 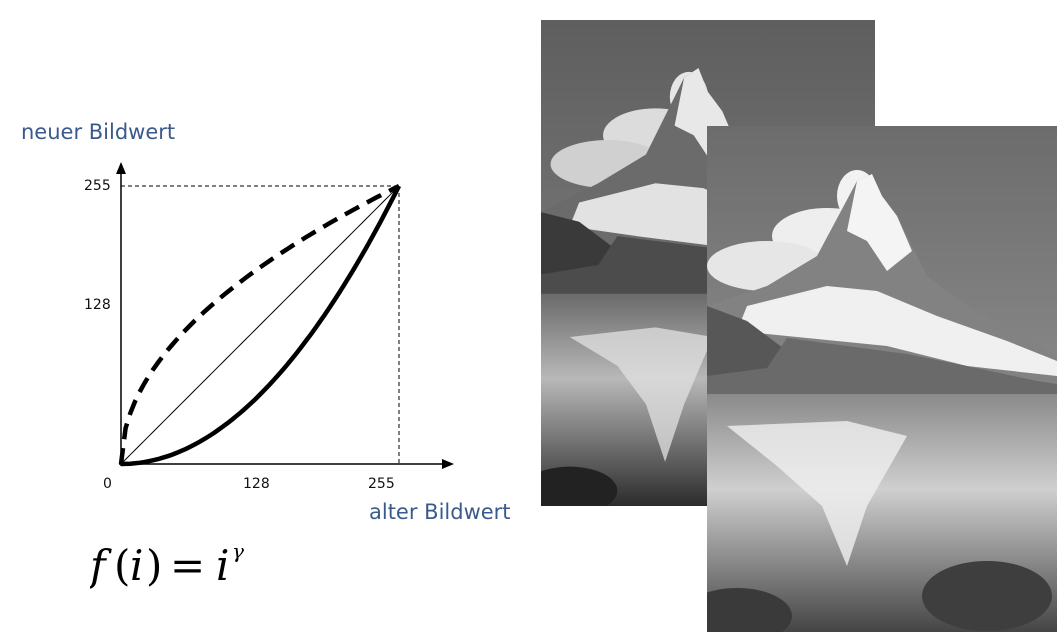 I want to click on gamma-curve-dashed, so click(x=259, y=324).